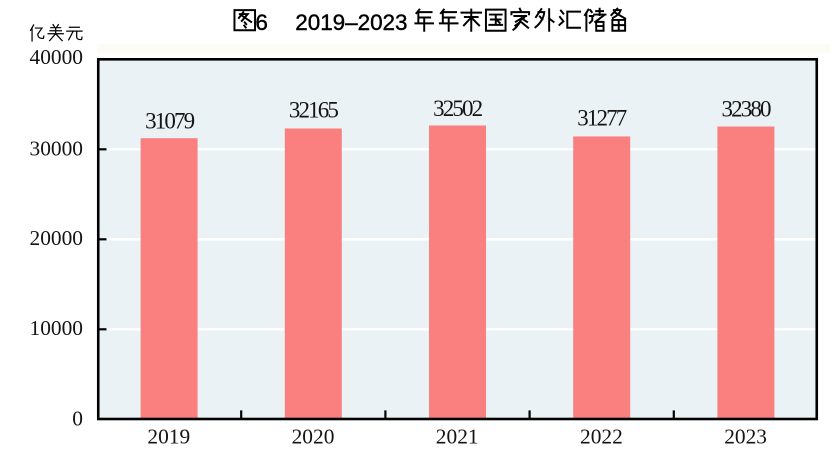 The width and height of the screenshot is (832, 464). I want to click on svg-text: 40000, so click(56, 57).